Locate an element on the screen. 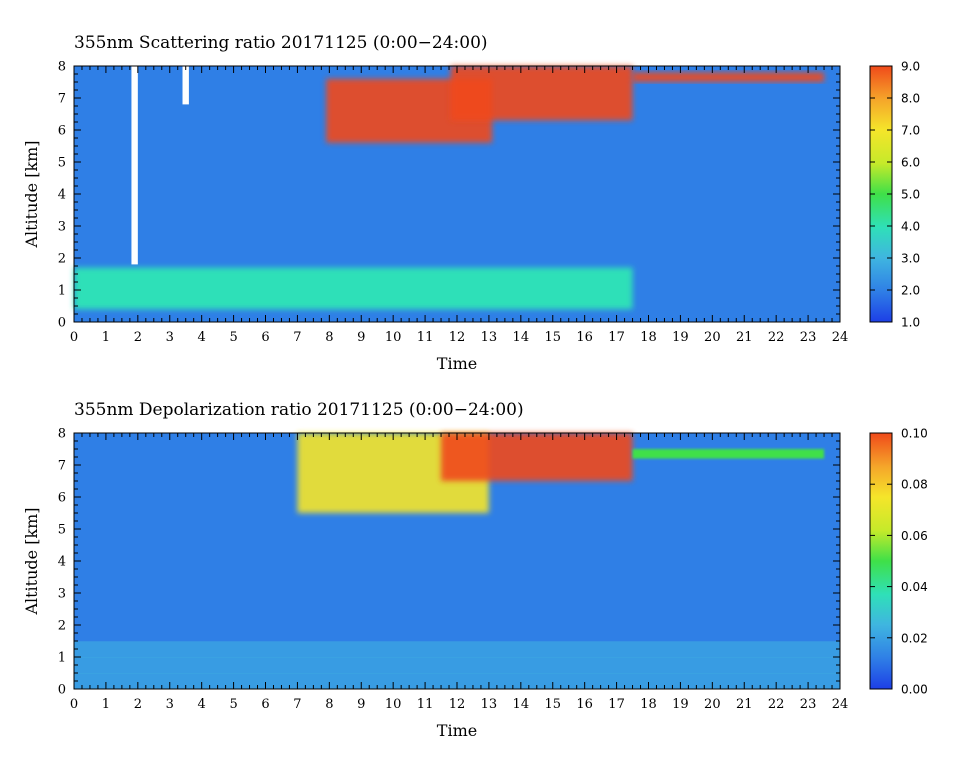  colorbar-tick-label: 9.0 is located at coordinates (910, 67).